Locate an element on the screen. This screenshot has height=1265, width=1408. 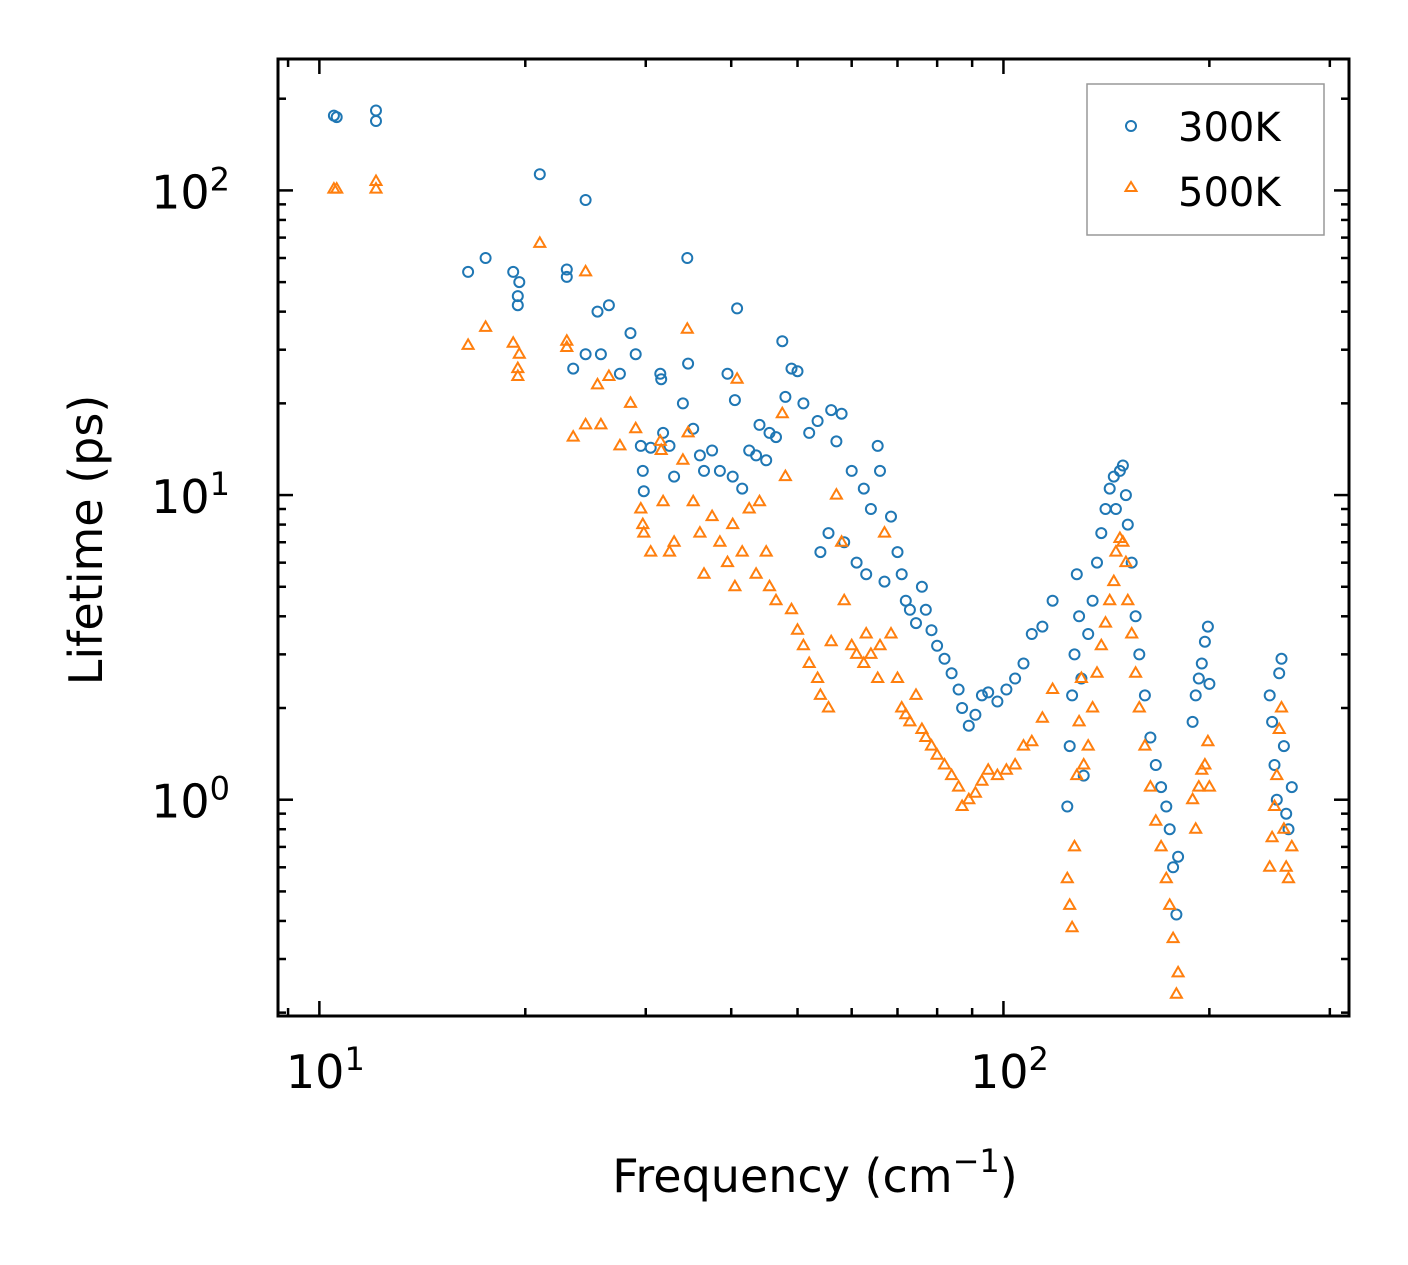
x-axis-label: Frequency (cm−1) is located at coordinates (814, 1172).